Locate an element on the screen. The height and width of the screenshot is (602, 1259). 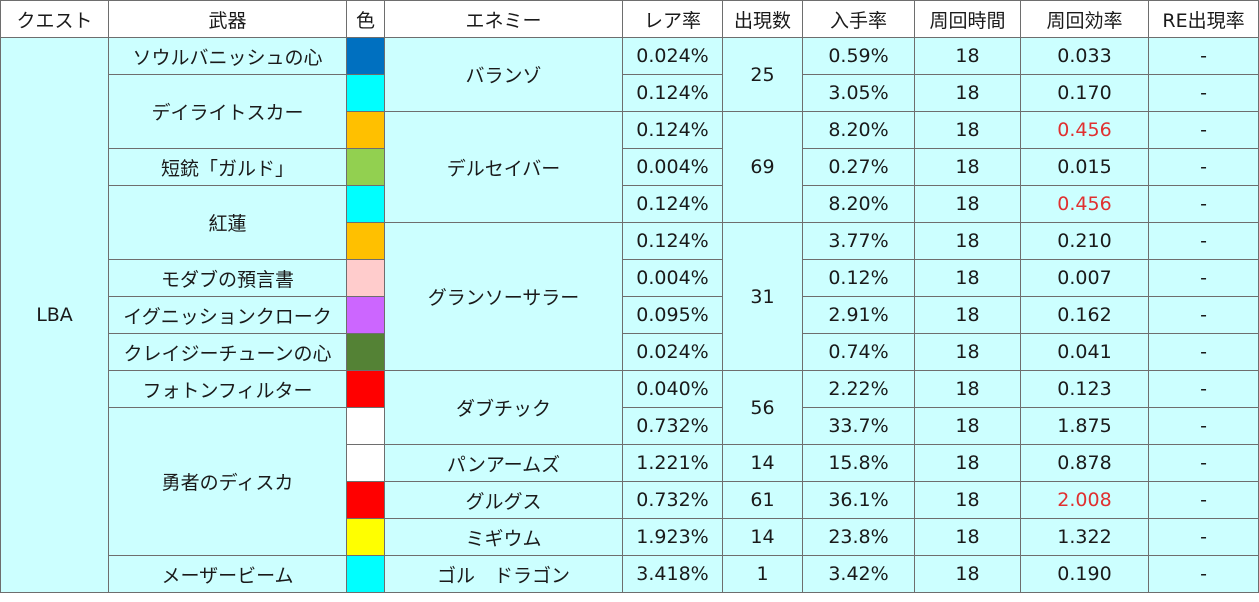
header-run-time: 周回時間 is located at coordinates (967, 19).